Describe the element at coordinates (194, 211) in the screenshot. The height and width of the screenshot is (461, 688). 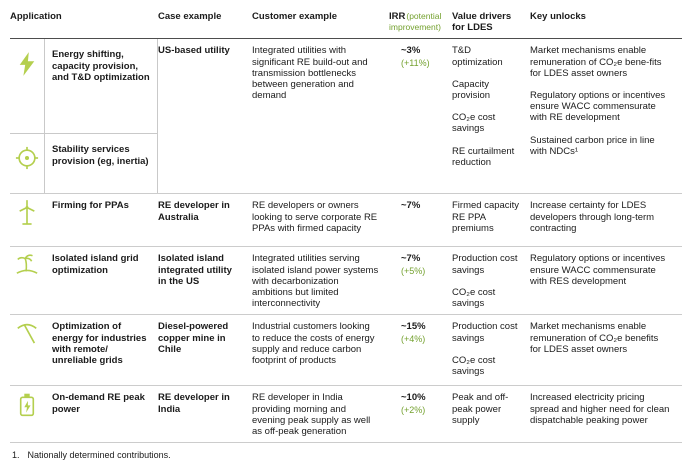
I see `case-example-cell: RE developer in Australia` at that location.